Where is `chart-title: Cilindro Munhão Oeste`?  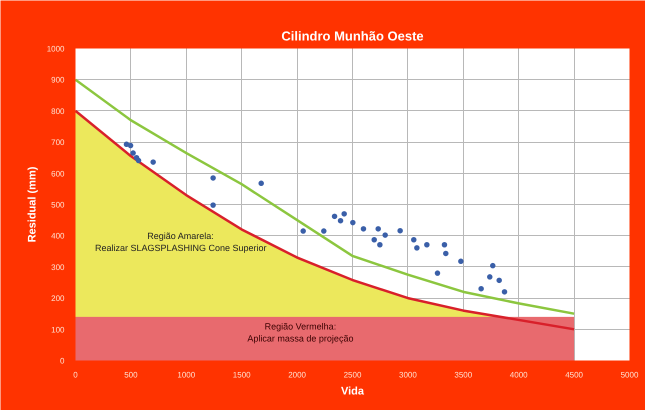 chart-title: Cilindro Munhão Oeste is located at coordinates (352, 36).